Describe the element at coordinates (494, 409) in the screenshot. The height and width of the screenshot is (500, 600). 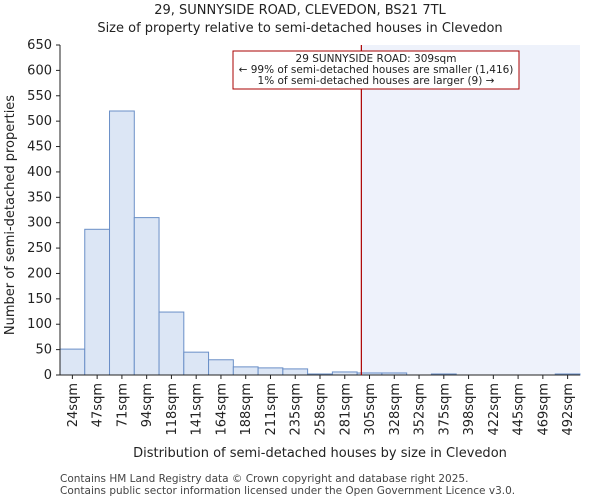
I see `x-tick-label: 422sqm` at that location.